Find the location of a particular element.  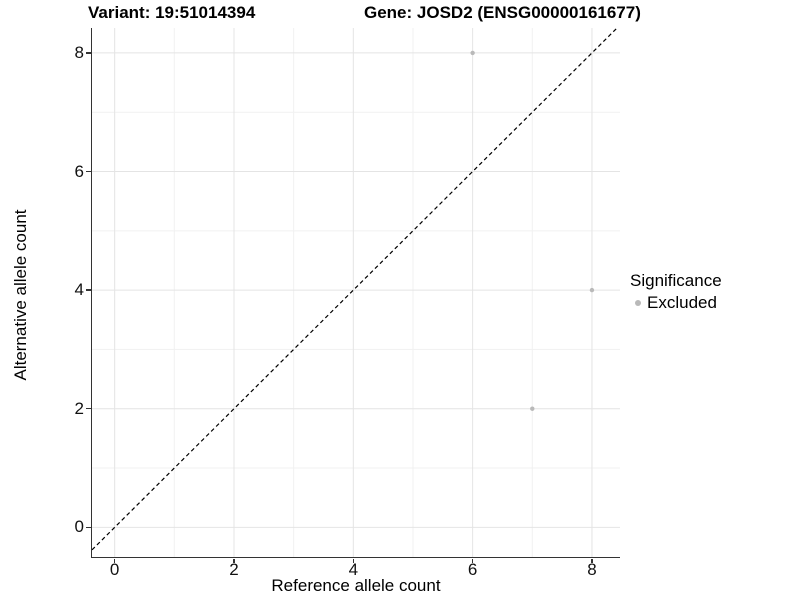

x-tick-label: 8 is located at coordinates (592, 569).